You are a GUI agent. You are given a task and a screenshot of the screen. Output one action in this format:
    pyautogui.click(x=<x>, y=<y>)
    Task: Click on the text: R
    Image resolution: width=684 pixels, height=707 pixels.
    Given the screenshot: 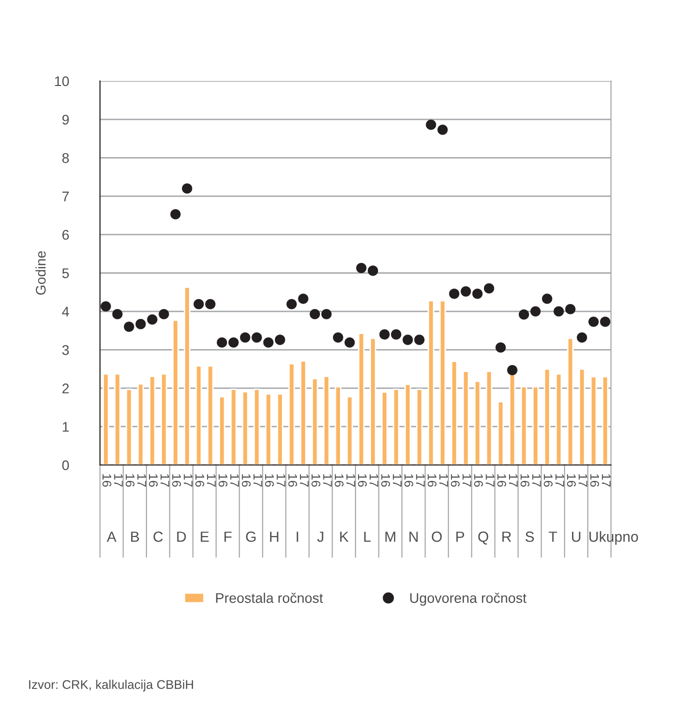 What is the action you would take?
    pyautogui.click(x=507, y=537)
    